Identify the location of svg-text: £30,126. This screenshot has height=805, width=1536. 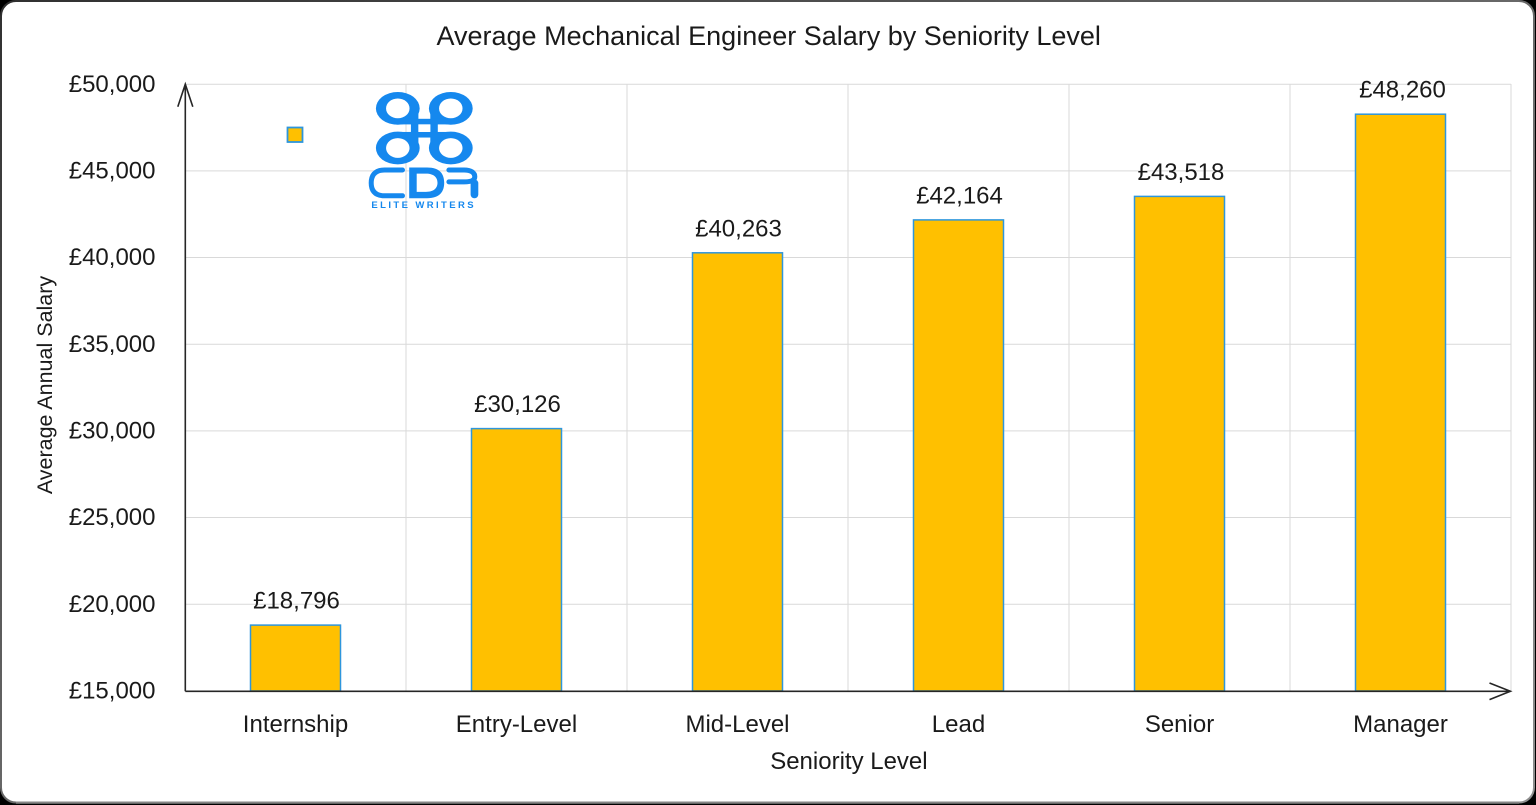
(517, 404).